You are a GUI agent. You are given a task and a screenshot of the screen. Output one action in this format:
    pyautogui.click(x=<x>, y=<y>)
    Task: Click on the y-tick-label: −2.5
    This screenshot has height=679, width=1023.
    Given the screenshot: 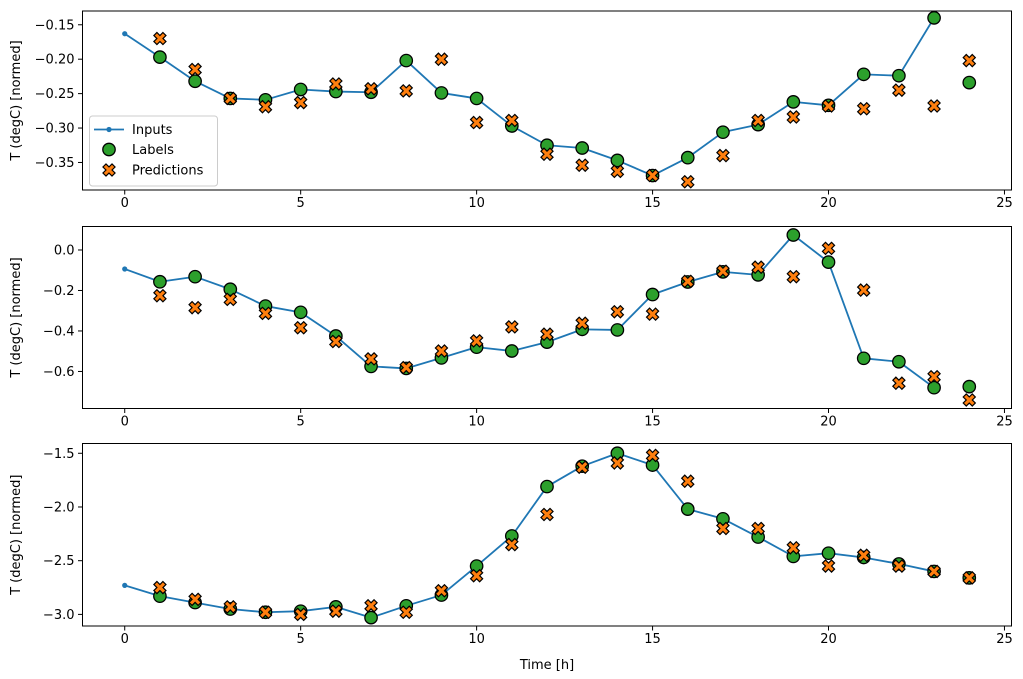 What is the action you would take?
    pyautogui.click(x=59, y=561)
    